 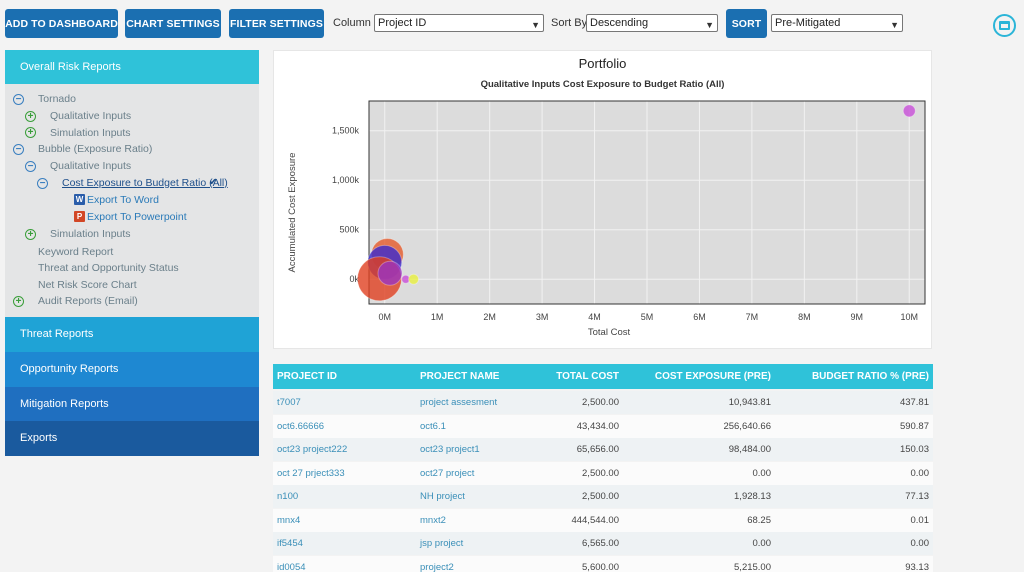 What do you see at coordinates (459, 402) in the screenshot?
I see `cell-project-name: project assesment` at bounding box center [459, 402].